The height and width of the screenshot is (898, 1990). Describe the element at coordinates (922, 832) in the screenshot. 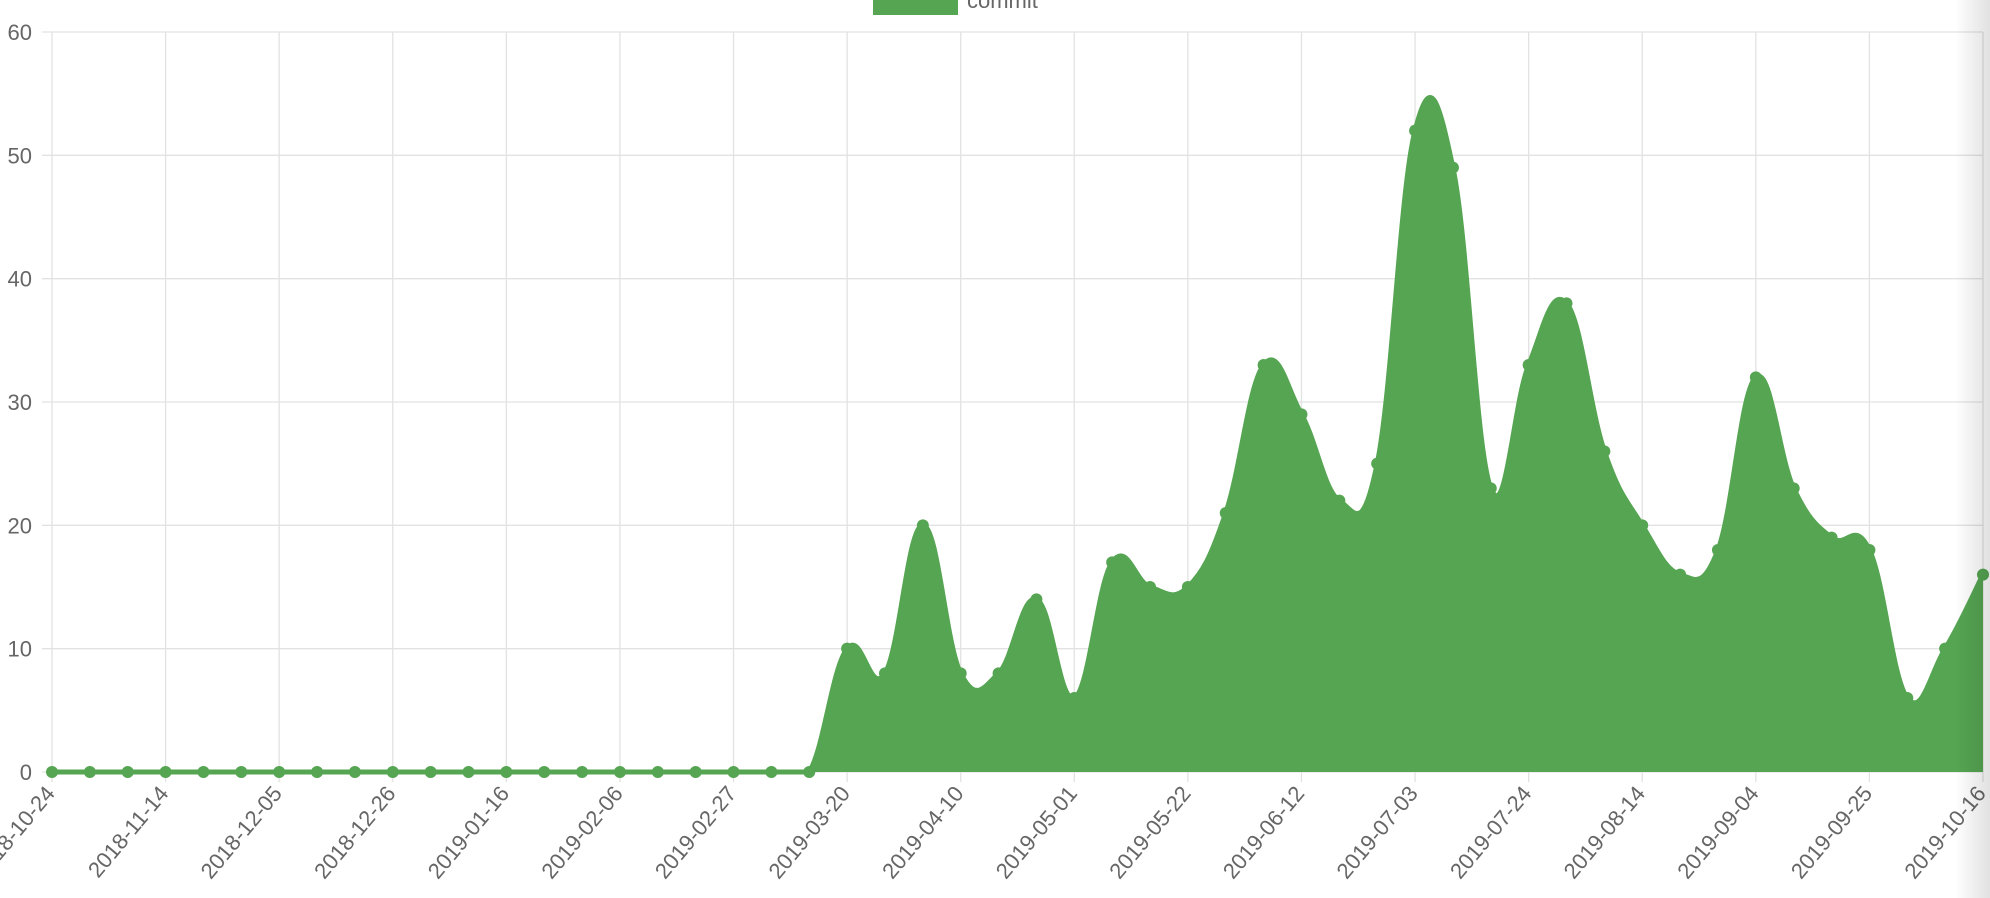

I see `x-tick-label: 2019-04-10` at that location.